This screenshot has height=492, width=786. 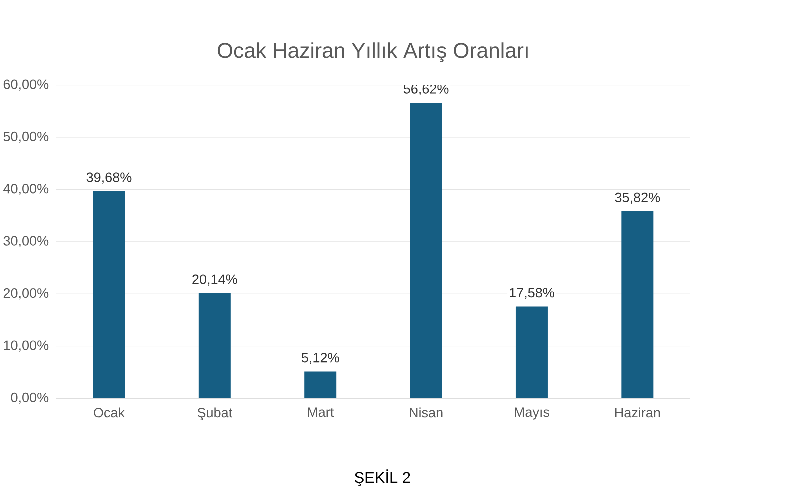 I want to click on y-tick-label: 30,00%, so click(x=26, y=242).